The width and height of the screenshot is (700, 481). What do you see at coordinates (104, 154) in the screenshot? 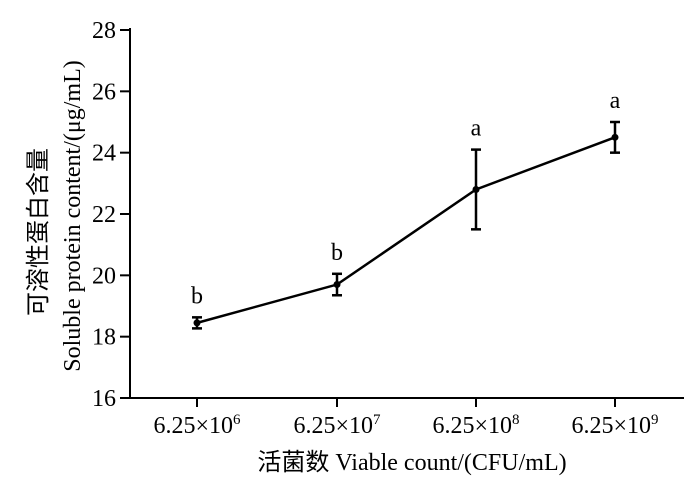
I see `y-tick-label: 24` at bounding box center [104, 154].